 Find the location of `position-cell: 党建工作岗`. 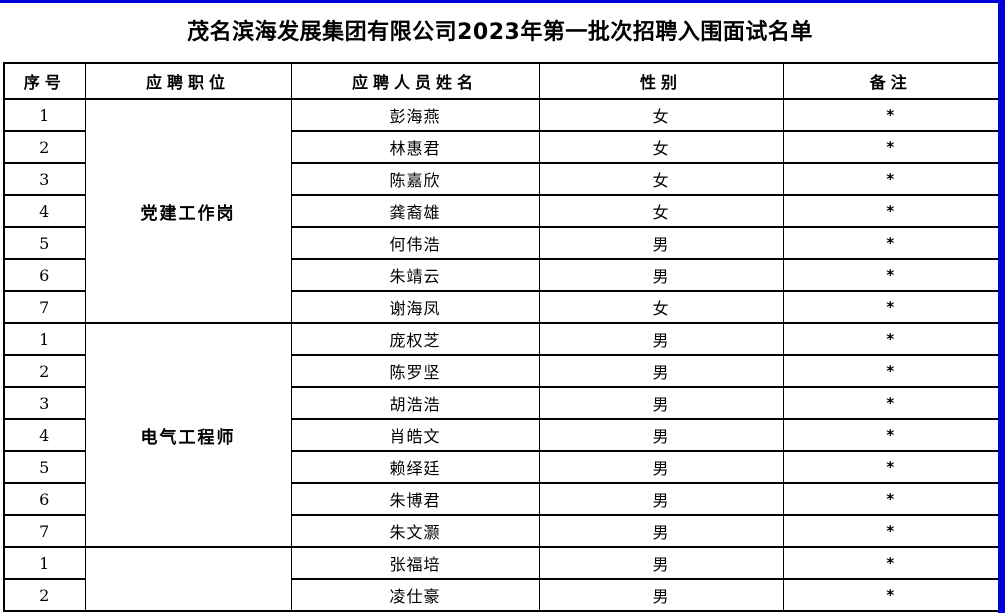

position-cell: 党建工作岗 is located at coordinates (188, 211).